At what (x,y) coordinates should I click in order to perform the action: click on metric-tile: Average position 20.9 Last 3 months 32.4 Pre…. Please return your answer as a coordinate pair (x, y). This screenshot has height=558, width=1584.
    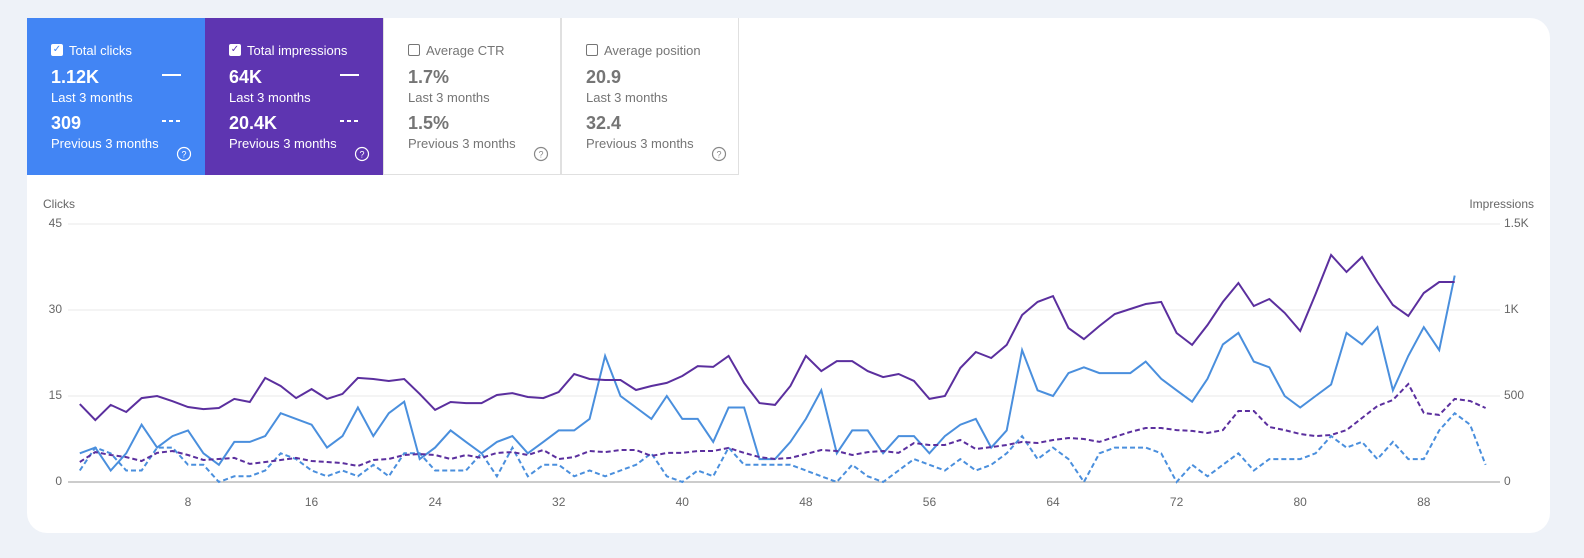
    Looking at the image, I should click on (650, 96).